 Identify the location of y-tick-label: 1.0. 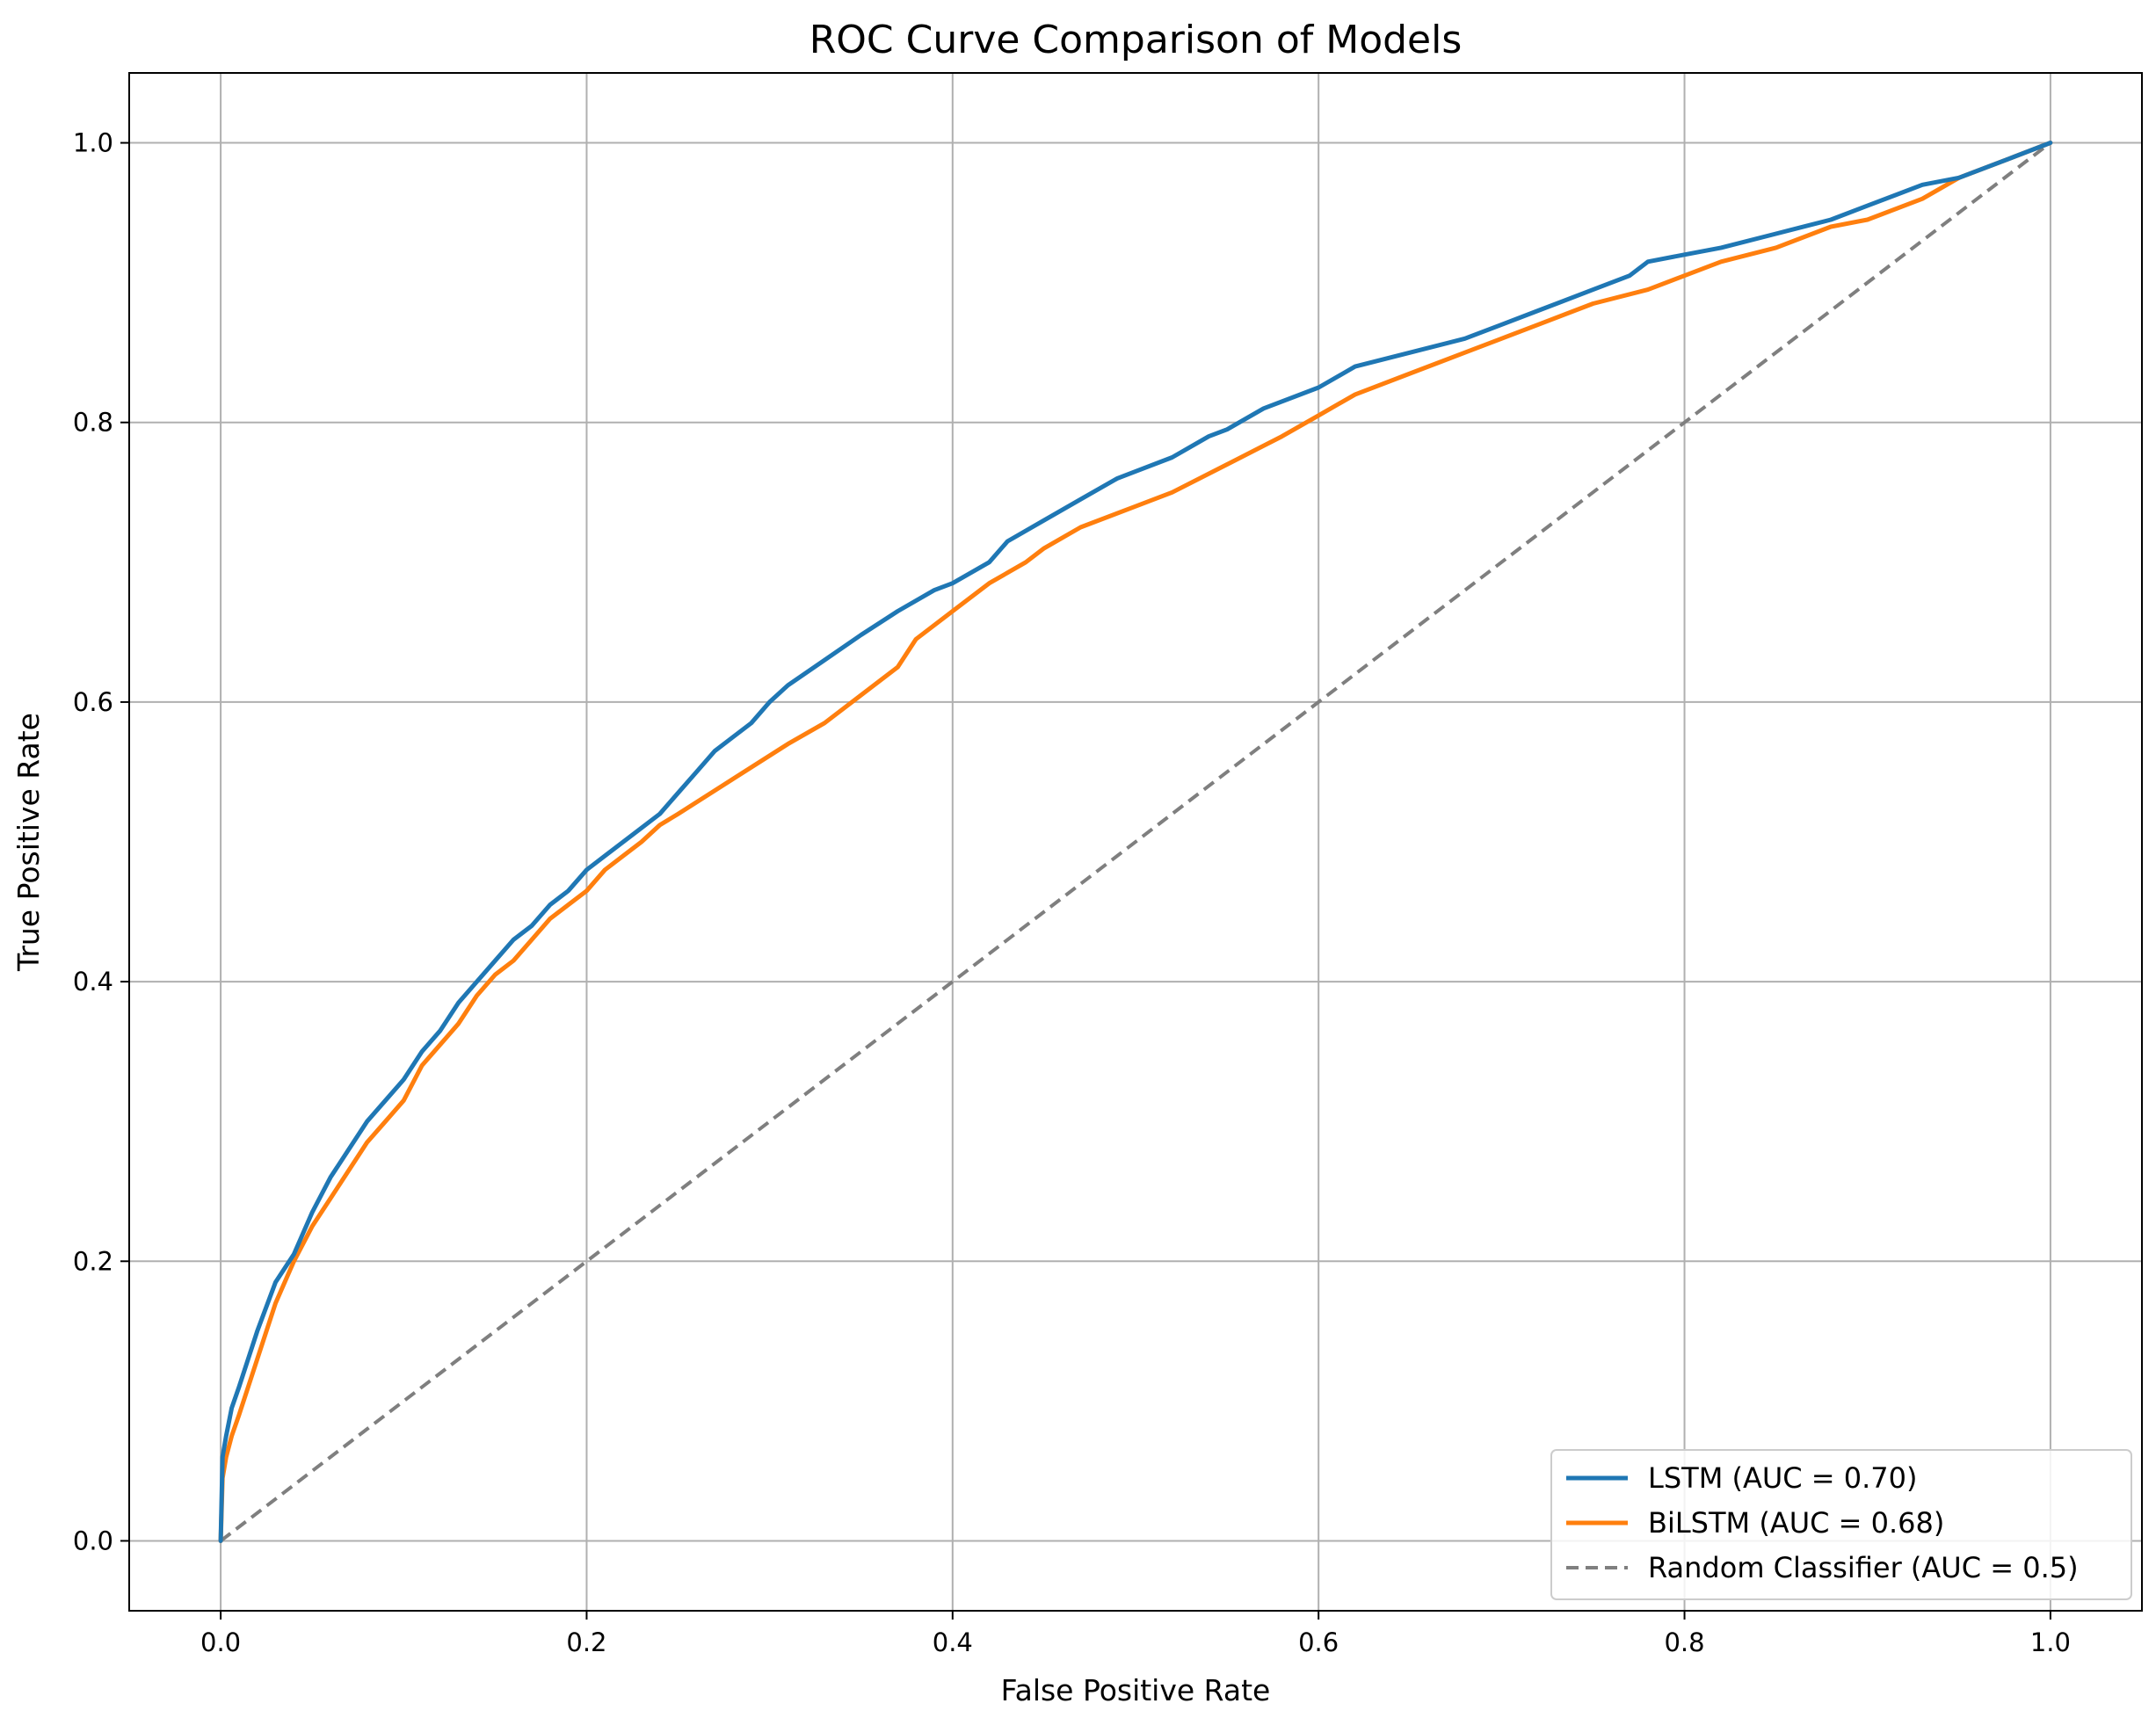
(93, 143).